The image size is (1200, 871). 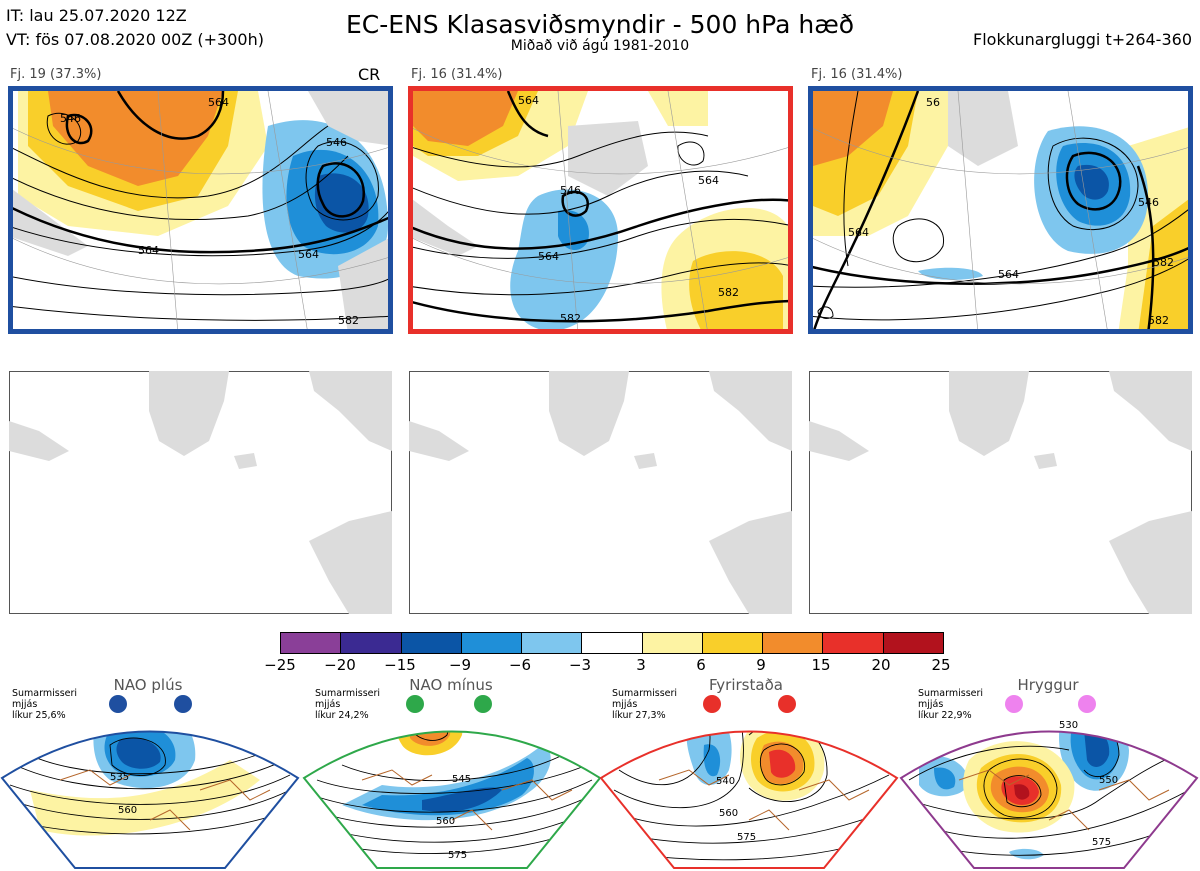 What do you see at coordinates (150, 782) in the screenshot?
I see `regime-1-map: 535 560` at bounding box center [150, 782].